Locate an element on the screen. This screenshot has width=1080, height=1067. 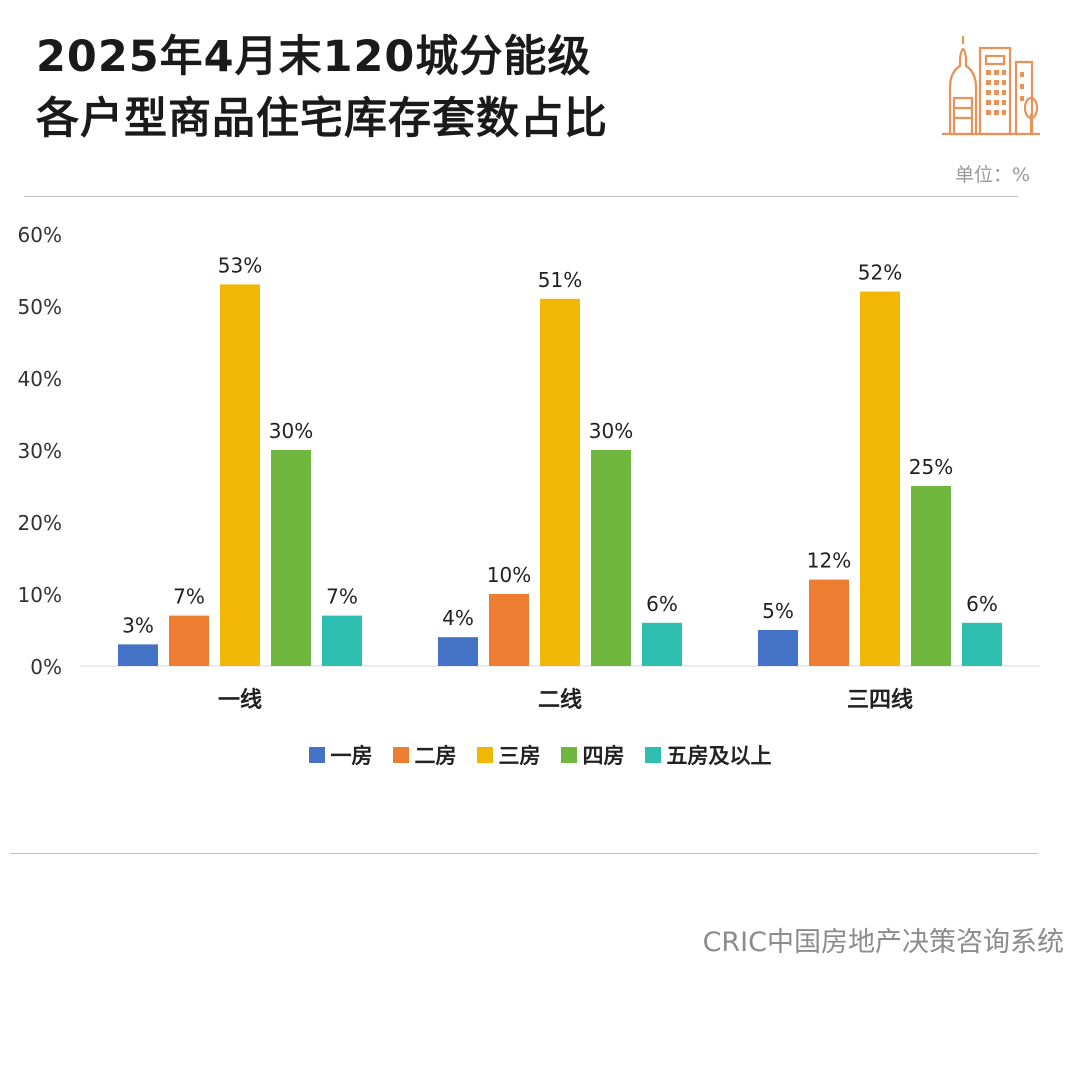
unit-label: 单位：% is located at coordinates (992, 175).